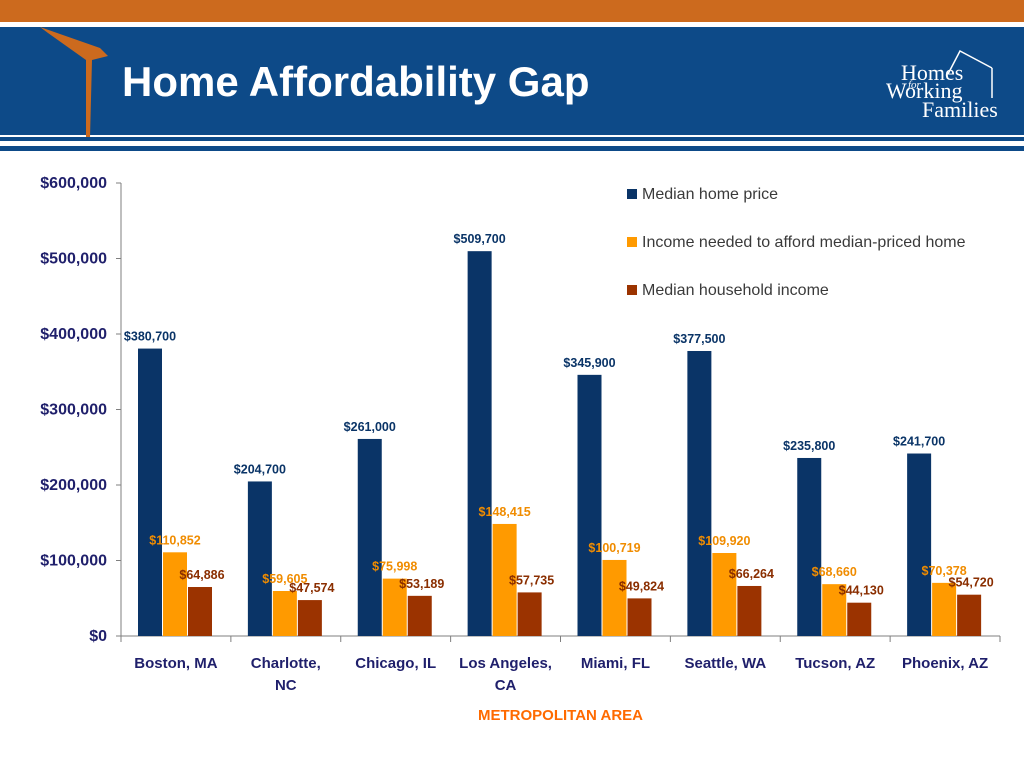  What do you see at coordinates (725, 663) in the screenshot?
I see `x-tick-label: Seattle, WA` at bounding box center [725, 663].